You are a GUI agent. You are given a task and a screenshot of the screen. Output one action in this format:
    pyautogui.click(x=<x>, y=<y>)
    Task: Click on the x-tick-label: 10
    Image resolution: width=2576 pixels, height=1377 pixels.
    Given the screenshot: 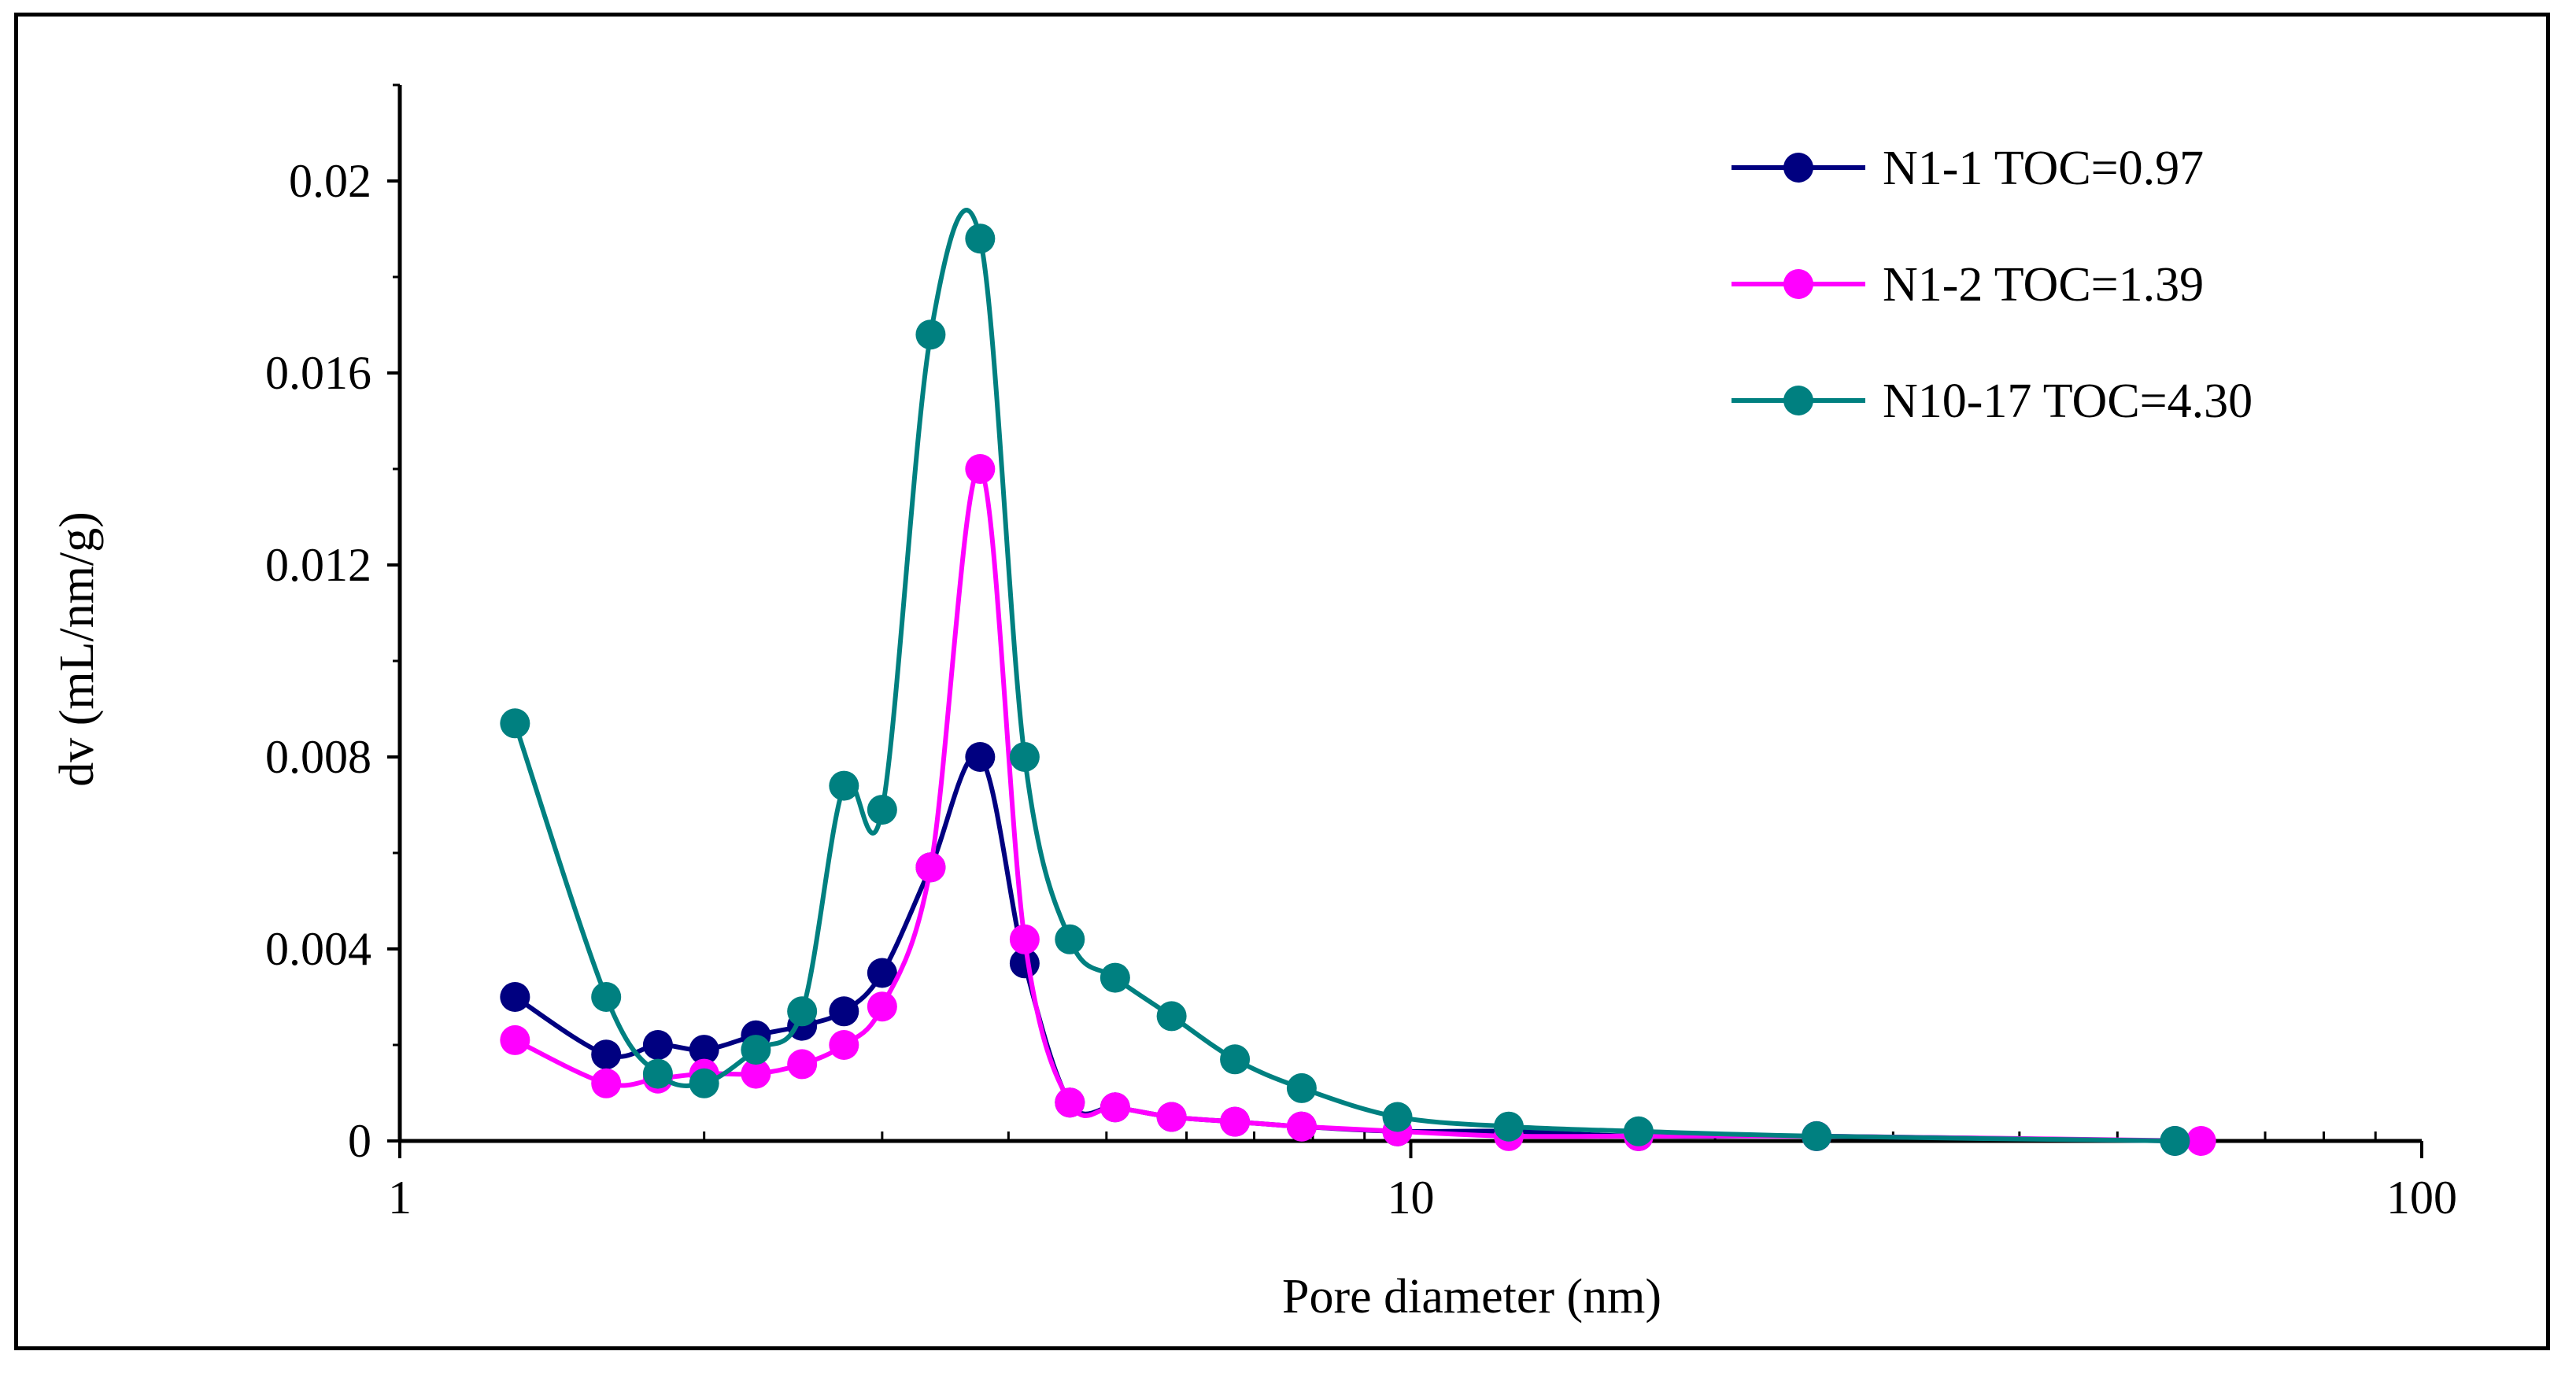 What is the action you would take?
    pyautogui.click(x=1411, y=1198)
    